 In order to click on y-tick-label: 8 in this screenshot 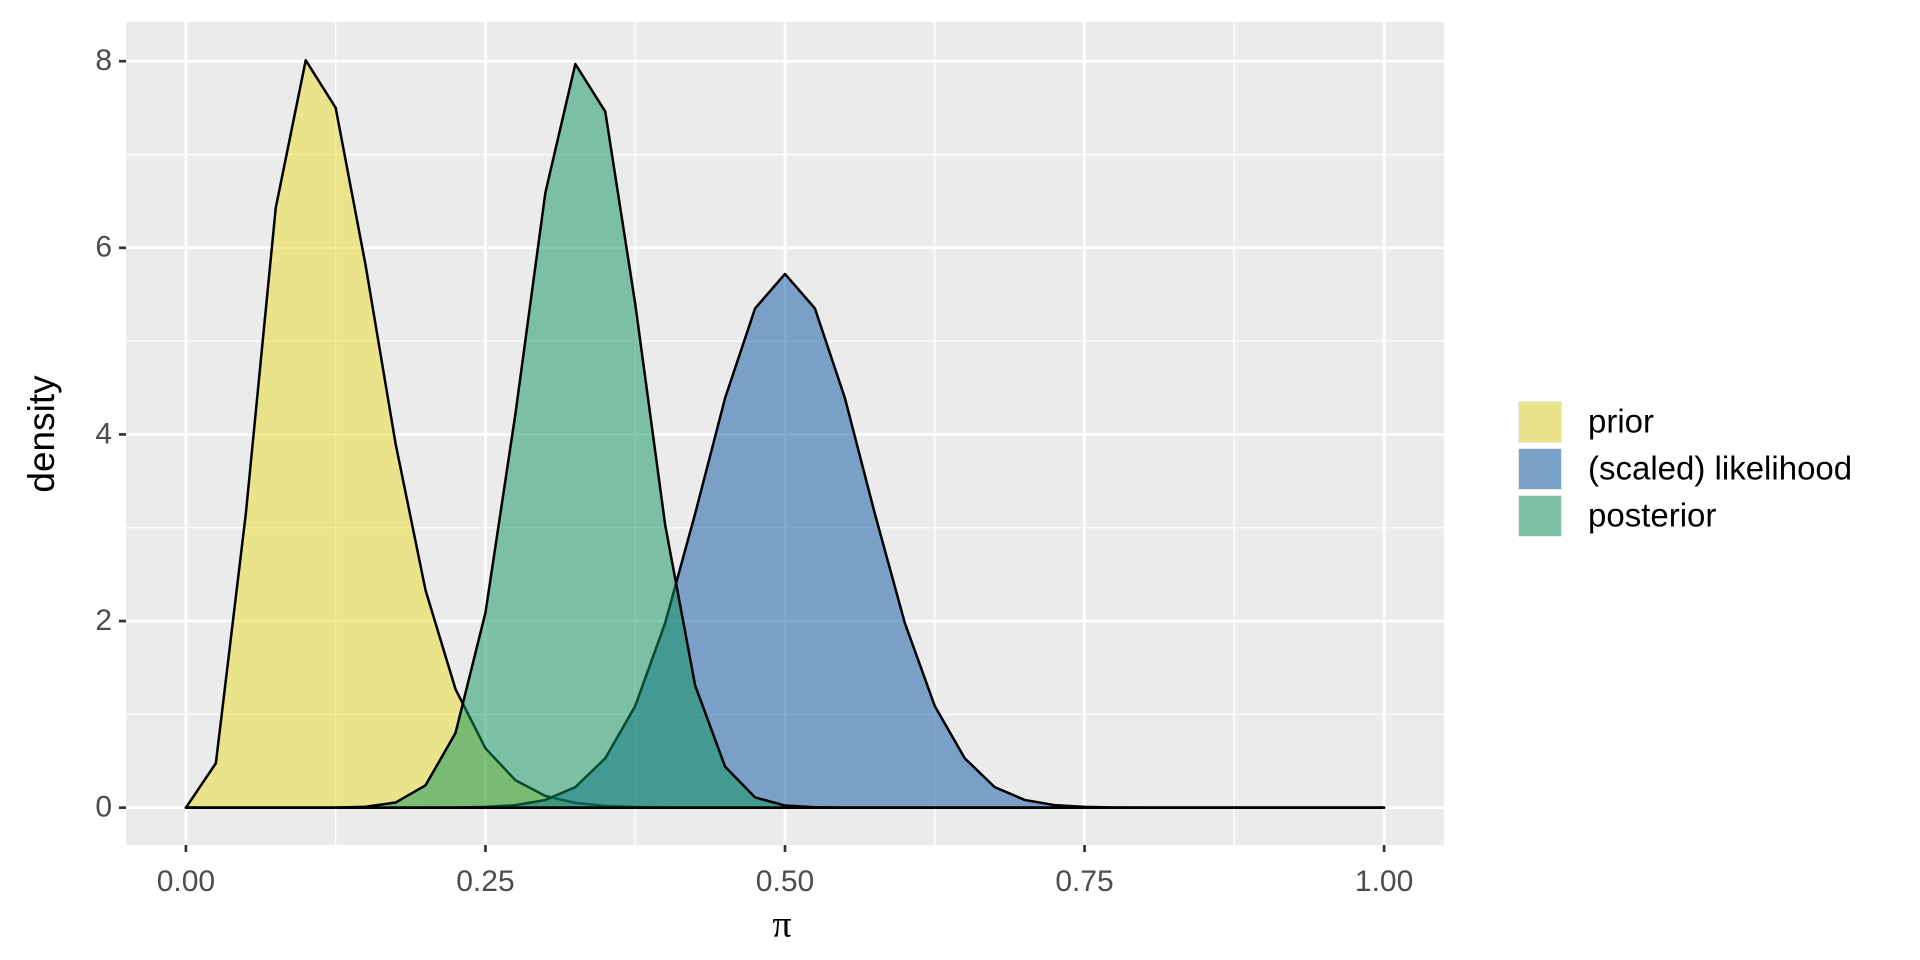, I will do `click(103, 60)`.